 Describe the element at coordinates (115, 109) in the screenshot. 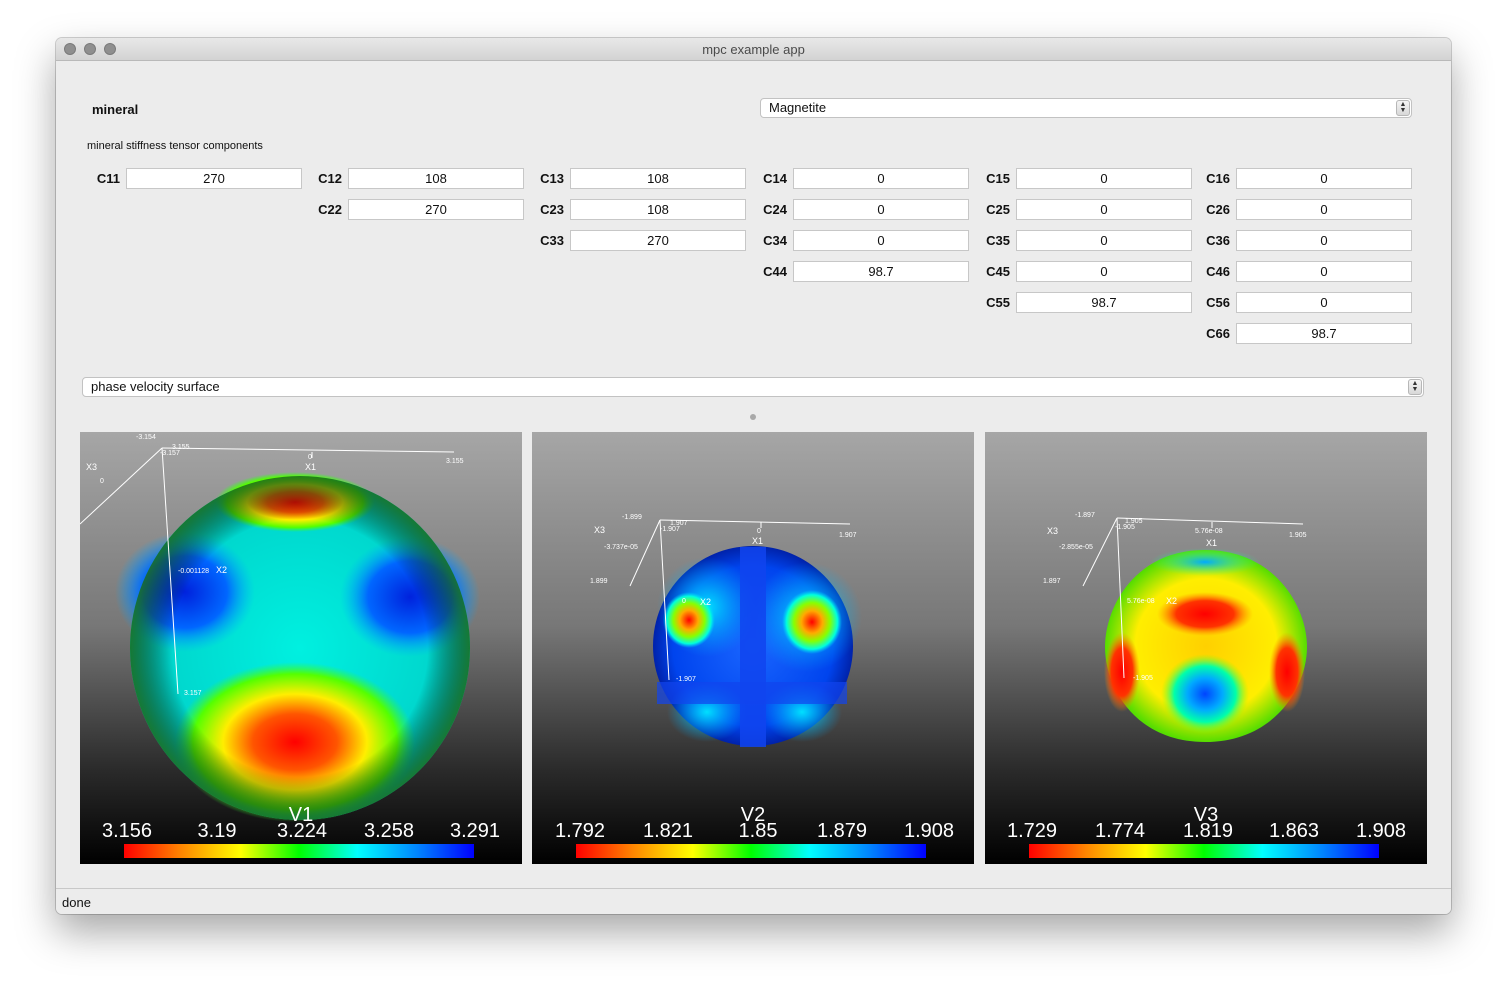

I see `mineral-label: mineral` at that location.